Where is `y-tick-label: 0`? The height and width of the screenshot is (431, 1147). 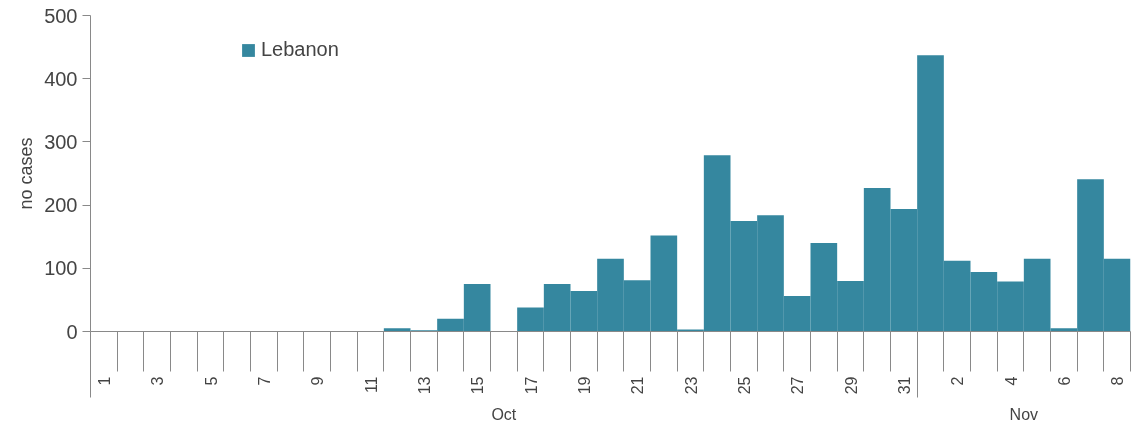 y-tick-label: 0 is located at coordinates (72, 331).